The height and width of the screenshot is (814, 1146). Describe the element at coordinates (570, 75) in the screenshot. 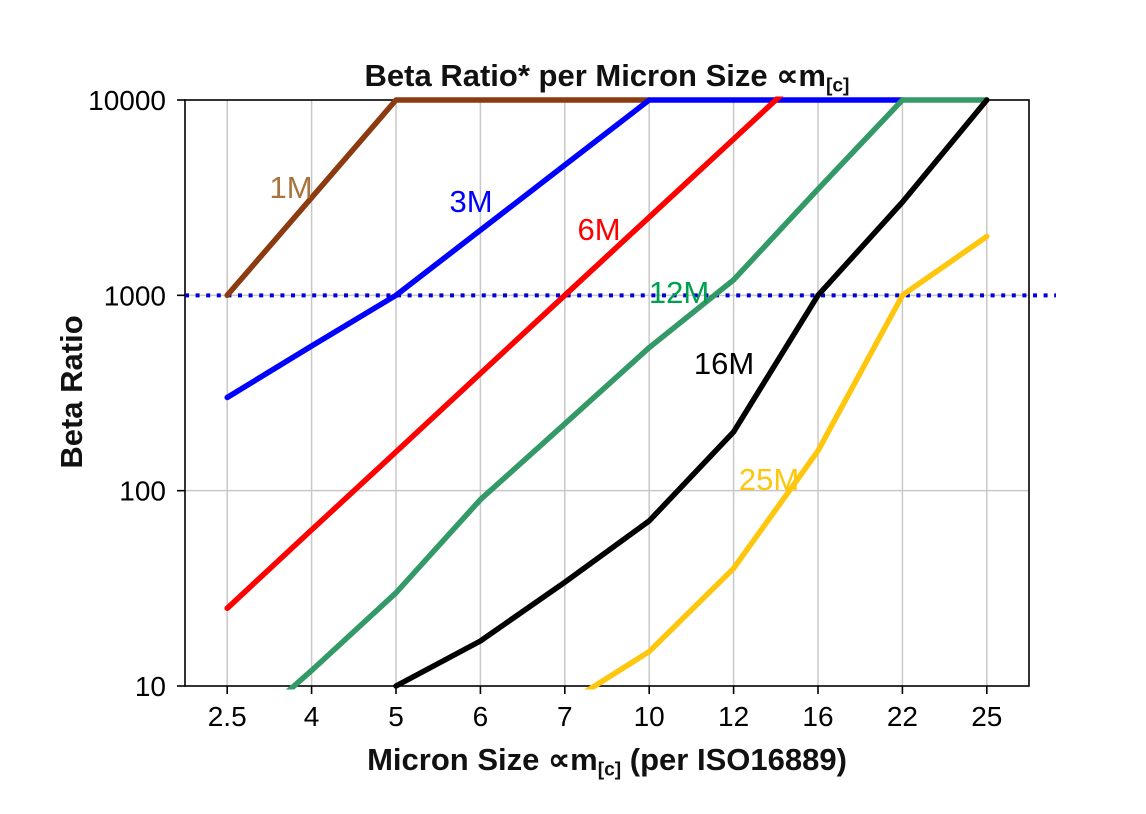

I see `chart-title-text: Beta Ratio* per Micron Size` at that location.